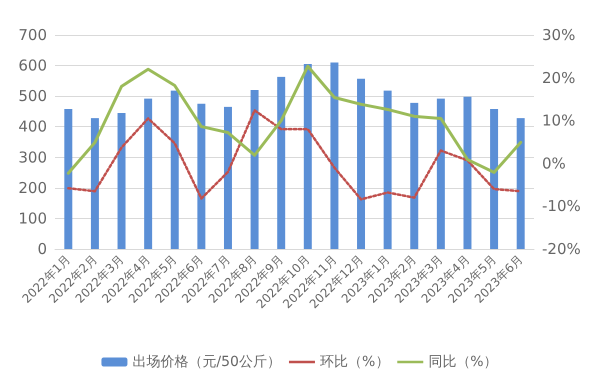 This screenshot has height=378, width=599. I want to click on y-tick-label: 400, so click(32, 127).